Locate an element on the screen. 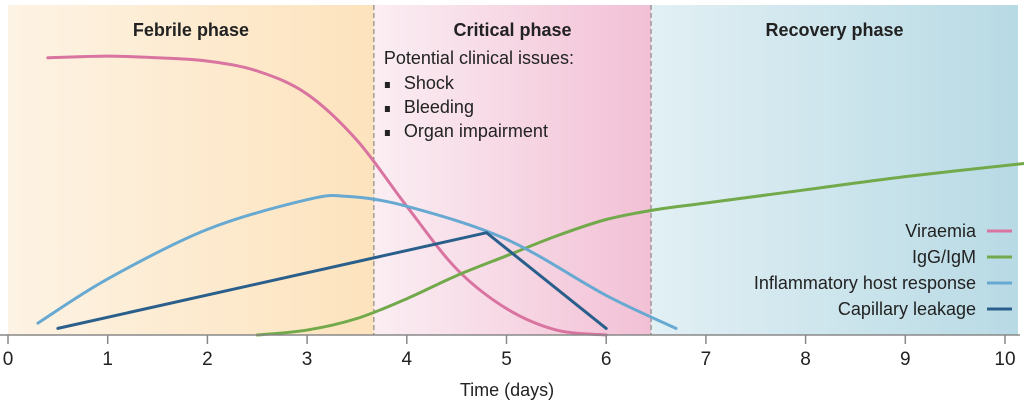  series-capillary-leakage is located at coordinates (332, 280).